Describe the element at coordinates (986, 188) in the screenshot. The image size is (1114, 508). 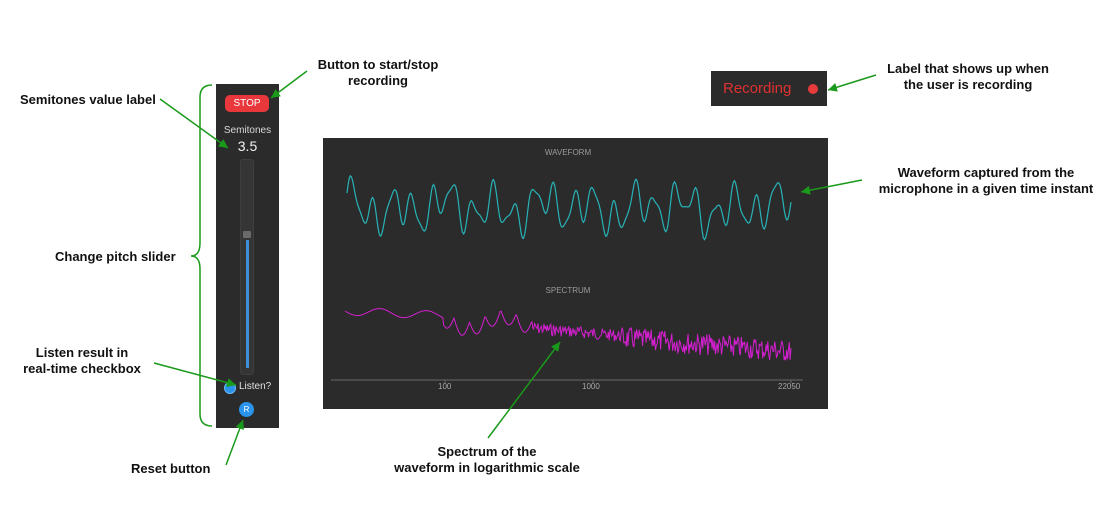
I see `annotation-waveform-line2: microphone in a given time instant` at that location.